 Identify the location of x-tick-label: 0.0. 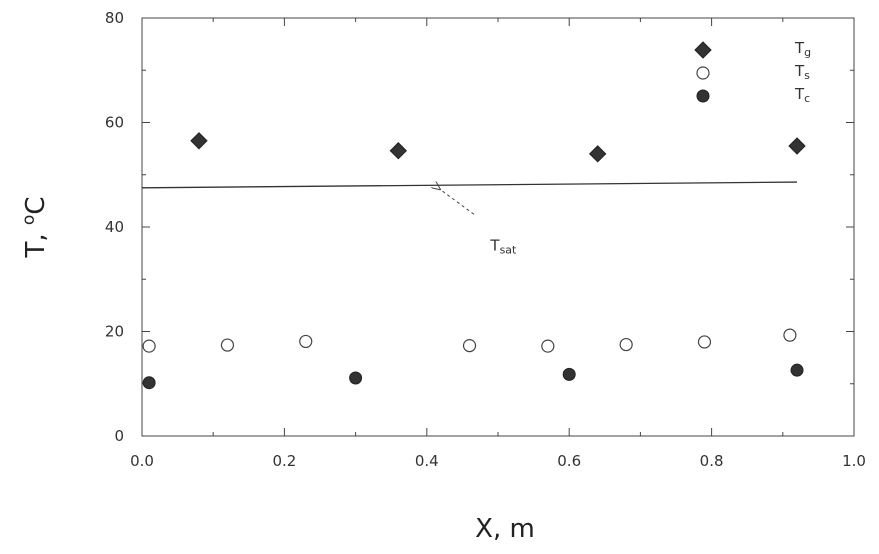
(142, 461).